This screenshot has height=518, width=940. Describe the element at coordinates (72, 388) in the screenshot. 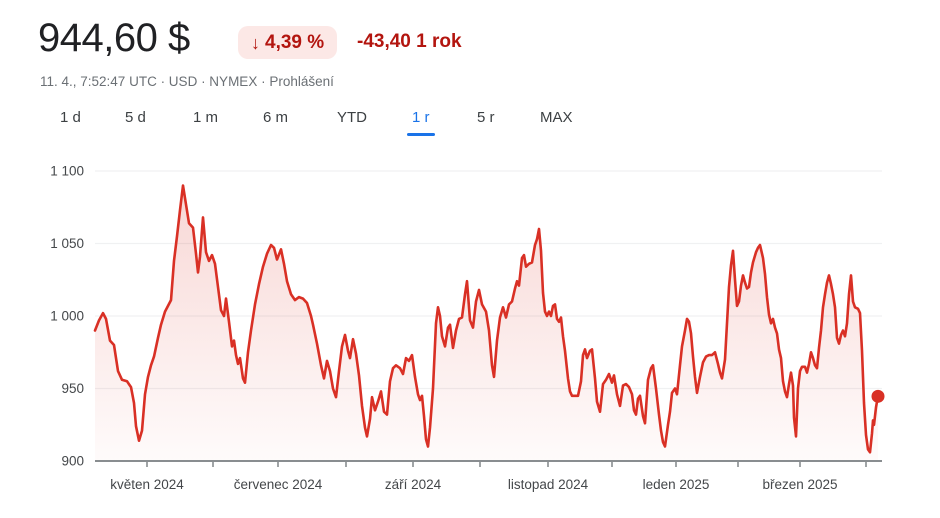

I see `svg-text: 950` at that location.